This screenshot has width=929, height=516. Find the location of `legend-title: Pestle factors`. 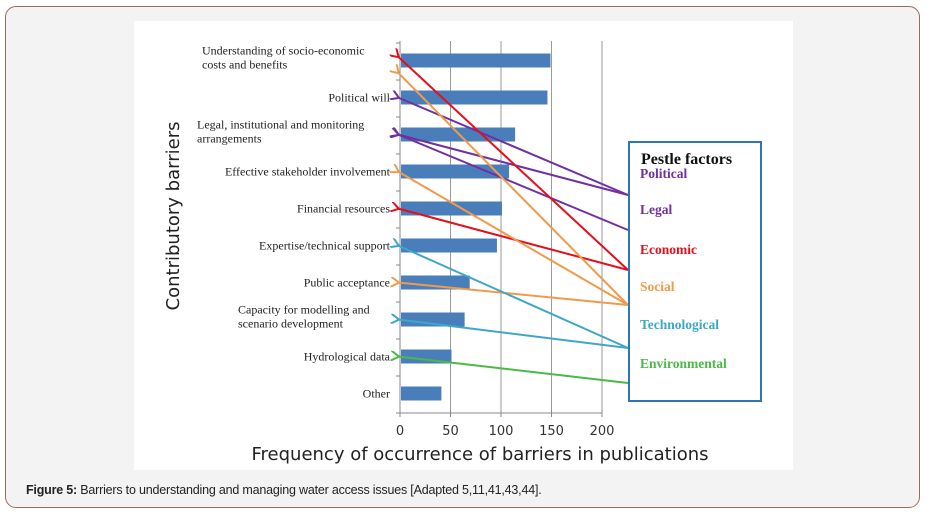

legend-title: Pestle factors is located at coordinates (686, 159).